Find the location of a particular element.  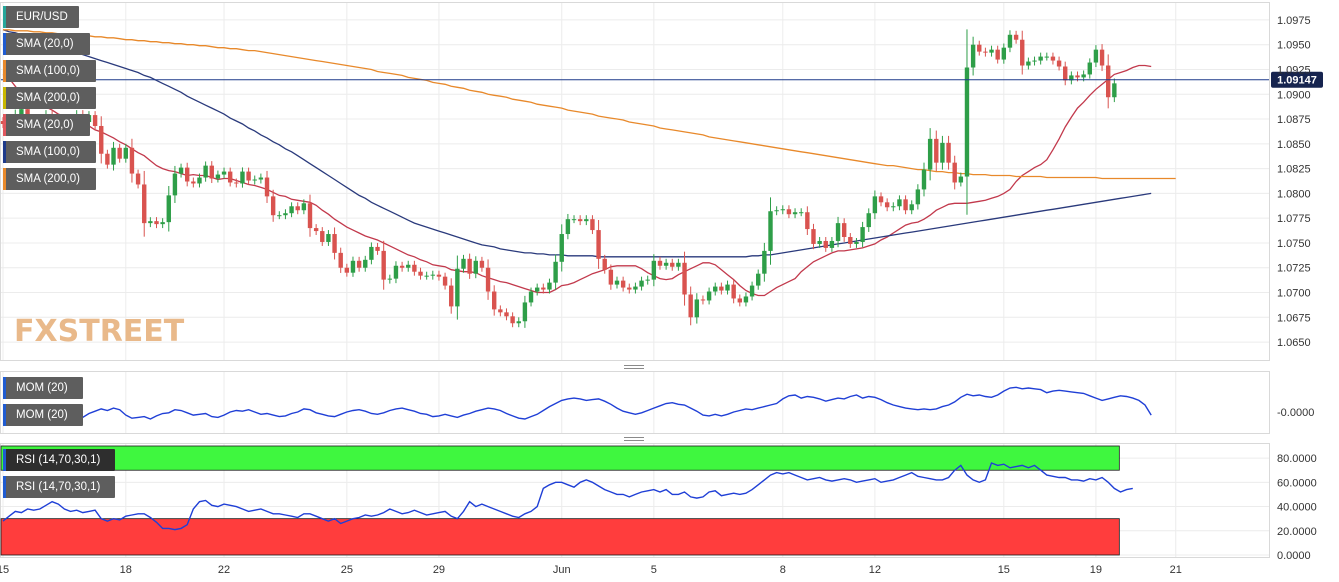

time-tick-label: 19 is located at coordinates (1096, 570).